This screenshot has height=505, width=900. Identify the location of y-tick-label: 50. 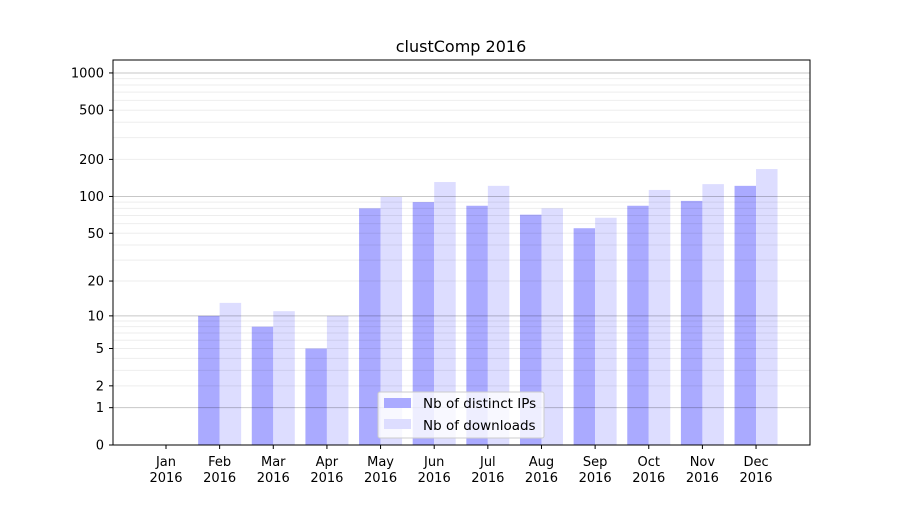
(95, 234).